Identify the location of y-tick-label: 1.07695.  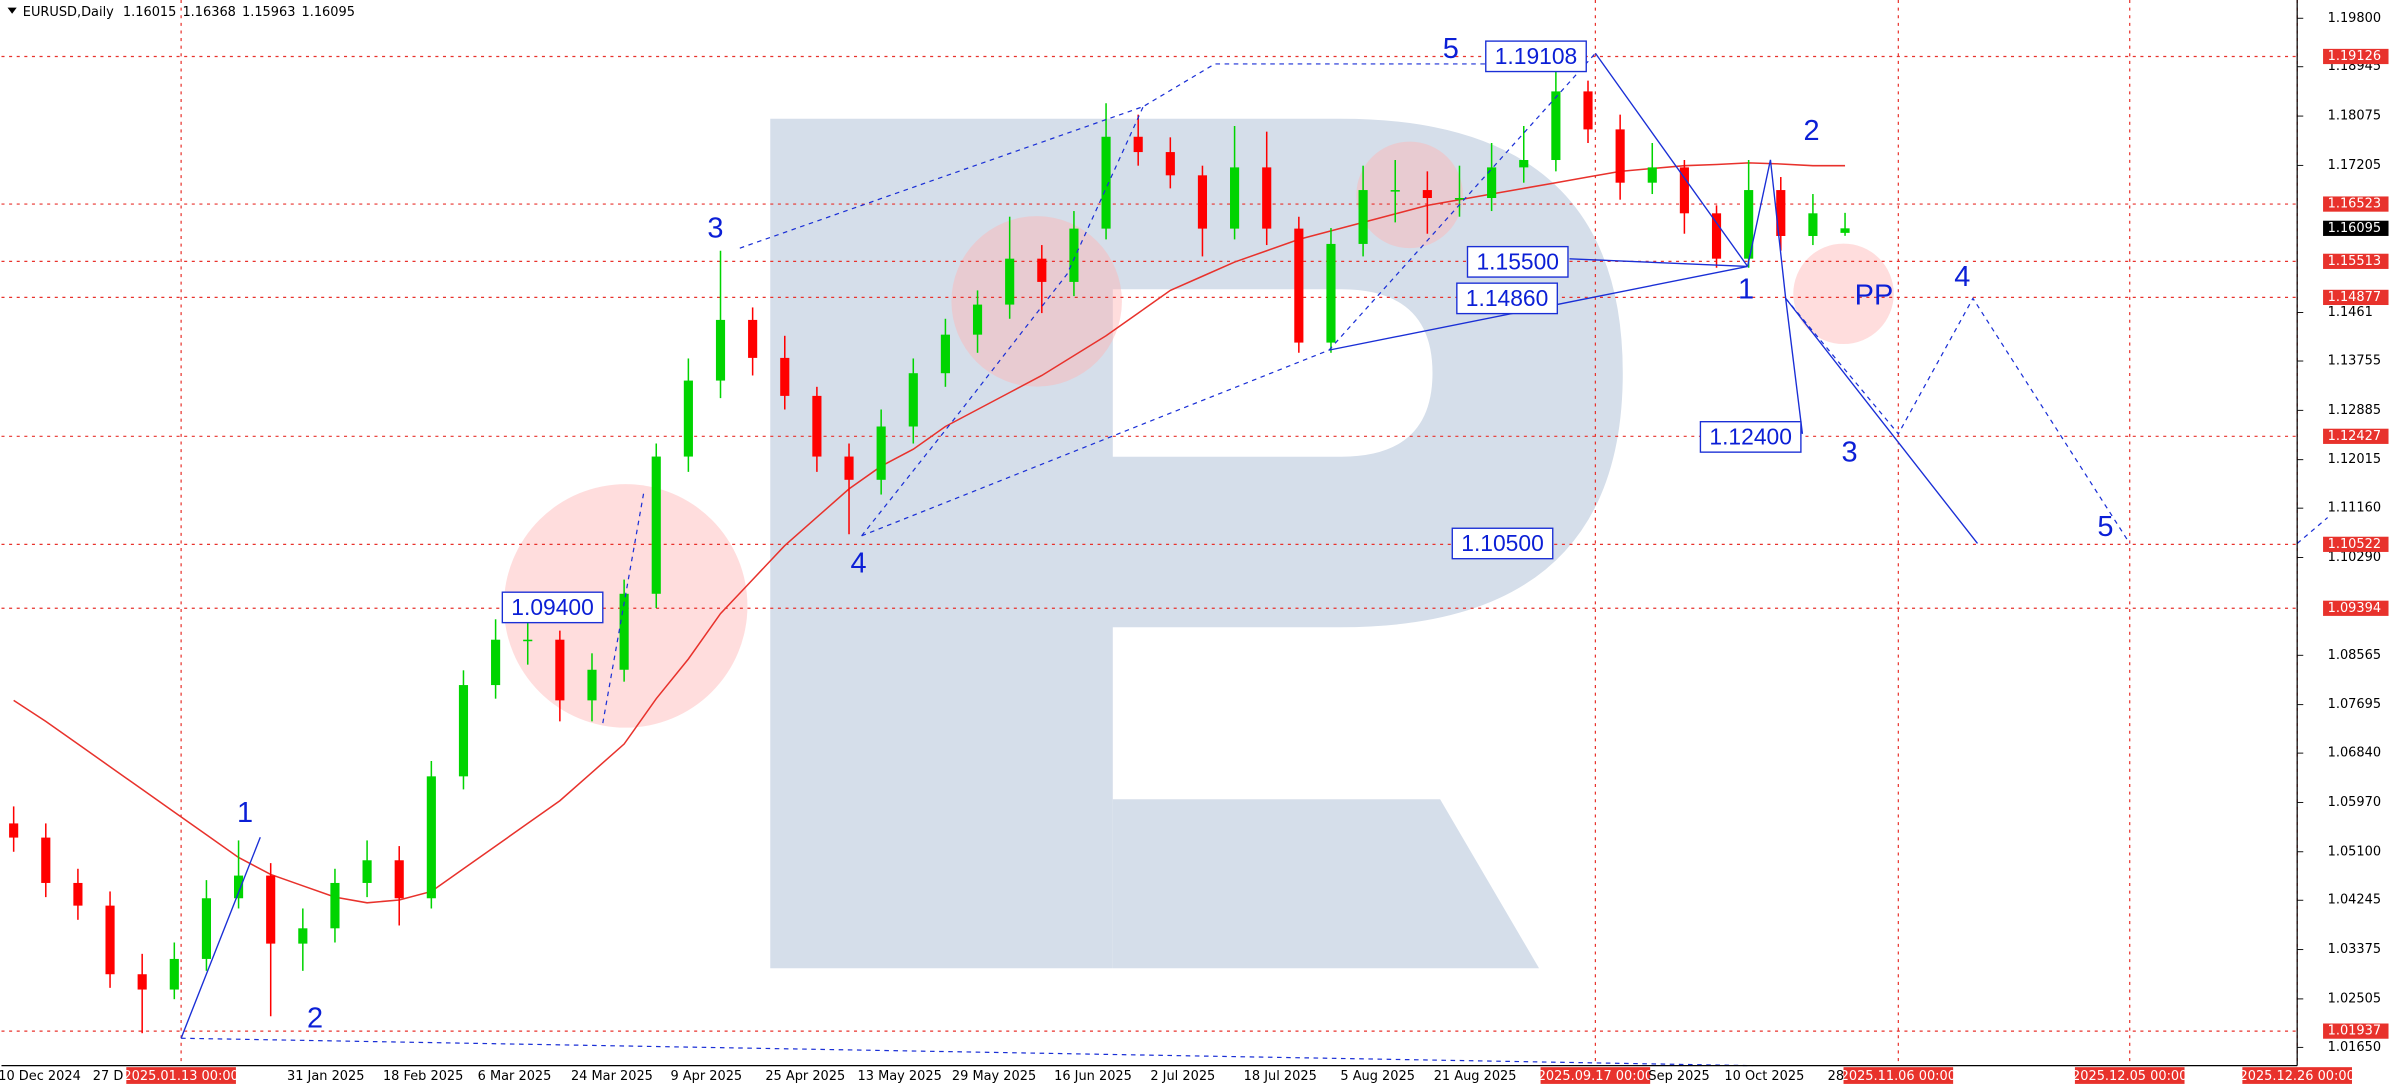
(2354, 704).